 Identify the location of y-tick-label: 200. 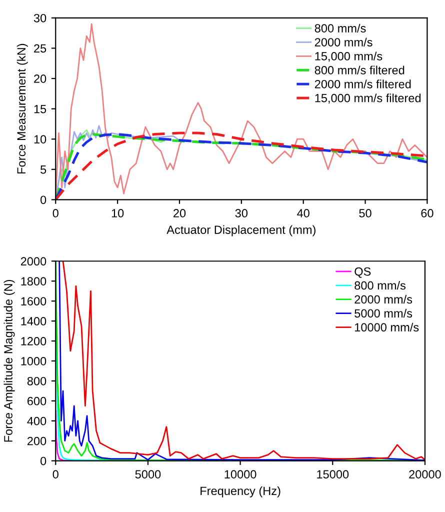
(36, 441).